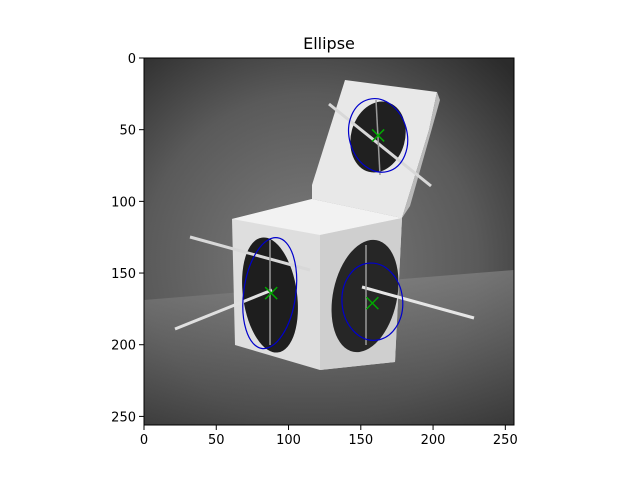  I want to click on x-tick-label: 150, so click(360, 440).